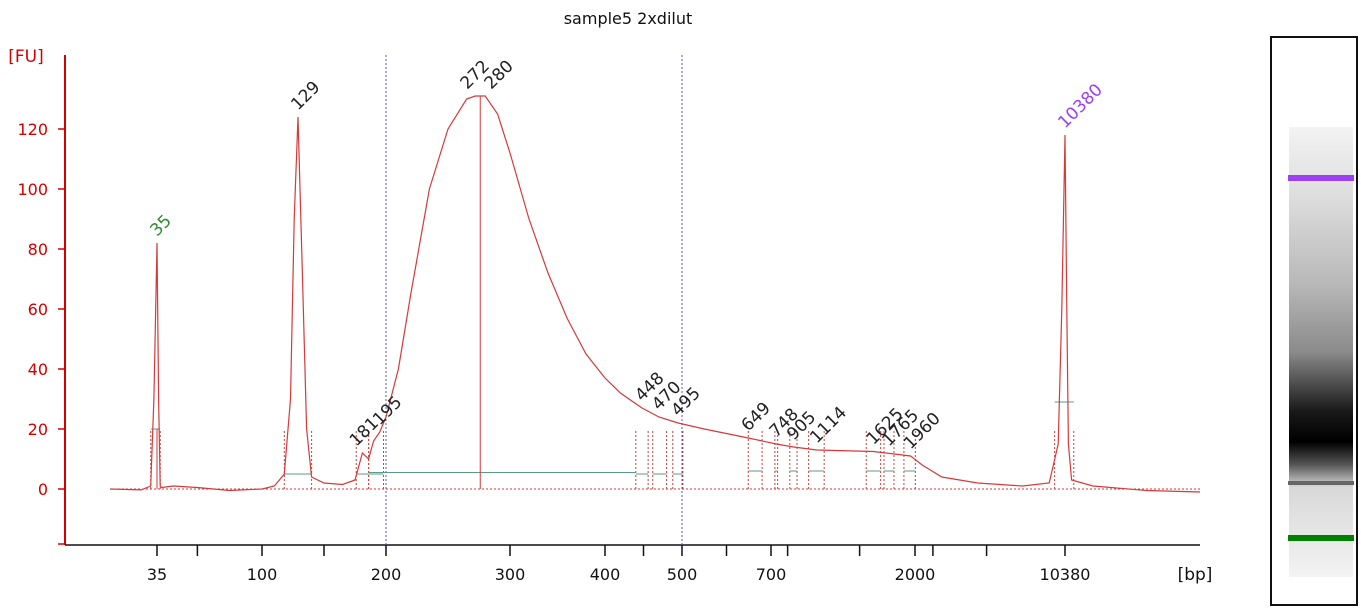 The width and height of the screenshot is (1361, 609). What do you see at coordinates (386, 574) in the screenshot?
I see `x-tick-label: 200` at bounding box center [386, 574].